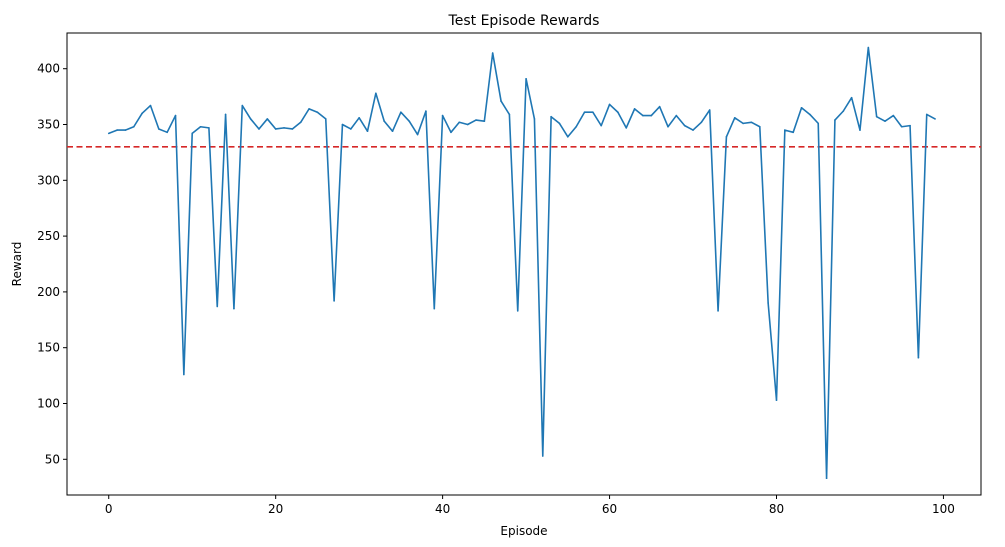  Describe the element at coordinates (48, 180) in the screenshot. I see `y-tick-label: 300` at that location.